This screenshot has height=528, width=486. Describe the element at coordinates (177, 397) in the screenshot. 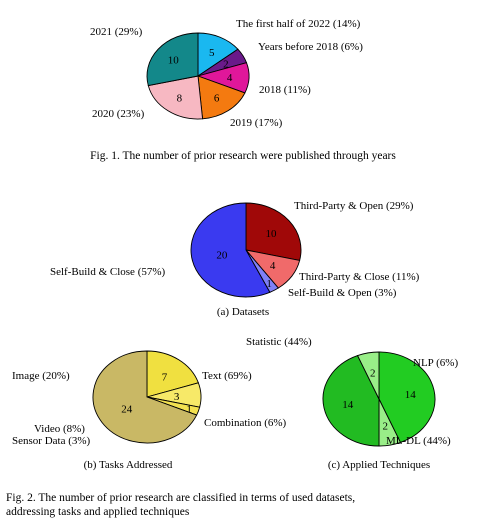

I see `pie-slice-value-label: 3` at that location.